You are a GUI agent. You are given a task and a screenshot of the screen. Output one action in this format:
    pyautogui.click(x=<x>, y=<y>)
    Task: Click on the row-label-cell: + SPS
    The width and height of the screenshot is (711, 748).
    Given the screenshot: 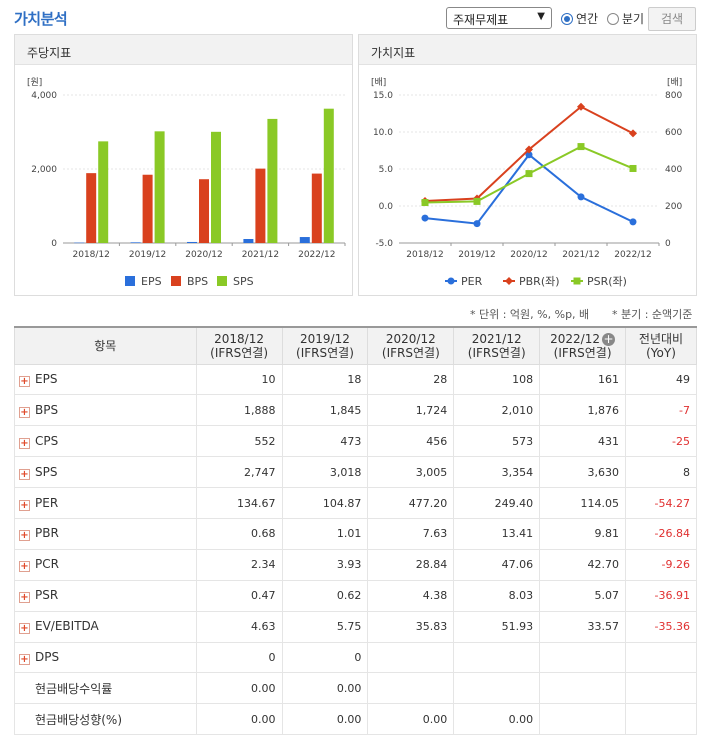 What is the action you would take?
    pyautogui.click(x=105, y=472)
    